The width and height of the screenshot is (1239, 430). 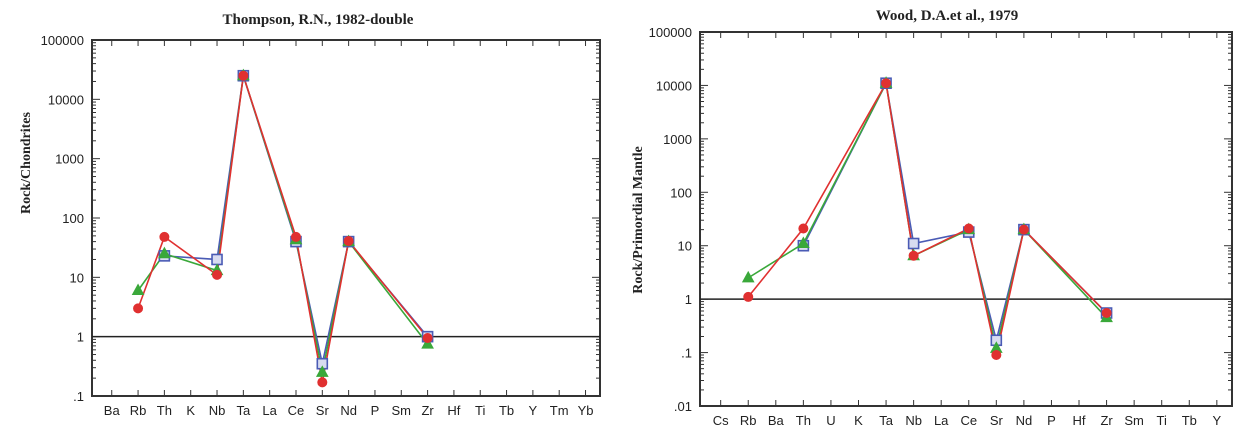 I want to click on chart-1-y-tick-label: 1000, so click(x=677, y=139).